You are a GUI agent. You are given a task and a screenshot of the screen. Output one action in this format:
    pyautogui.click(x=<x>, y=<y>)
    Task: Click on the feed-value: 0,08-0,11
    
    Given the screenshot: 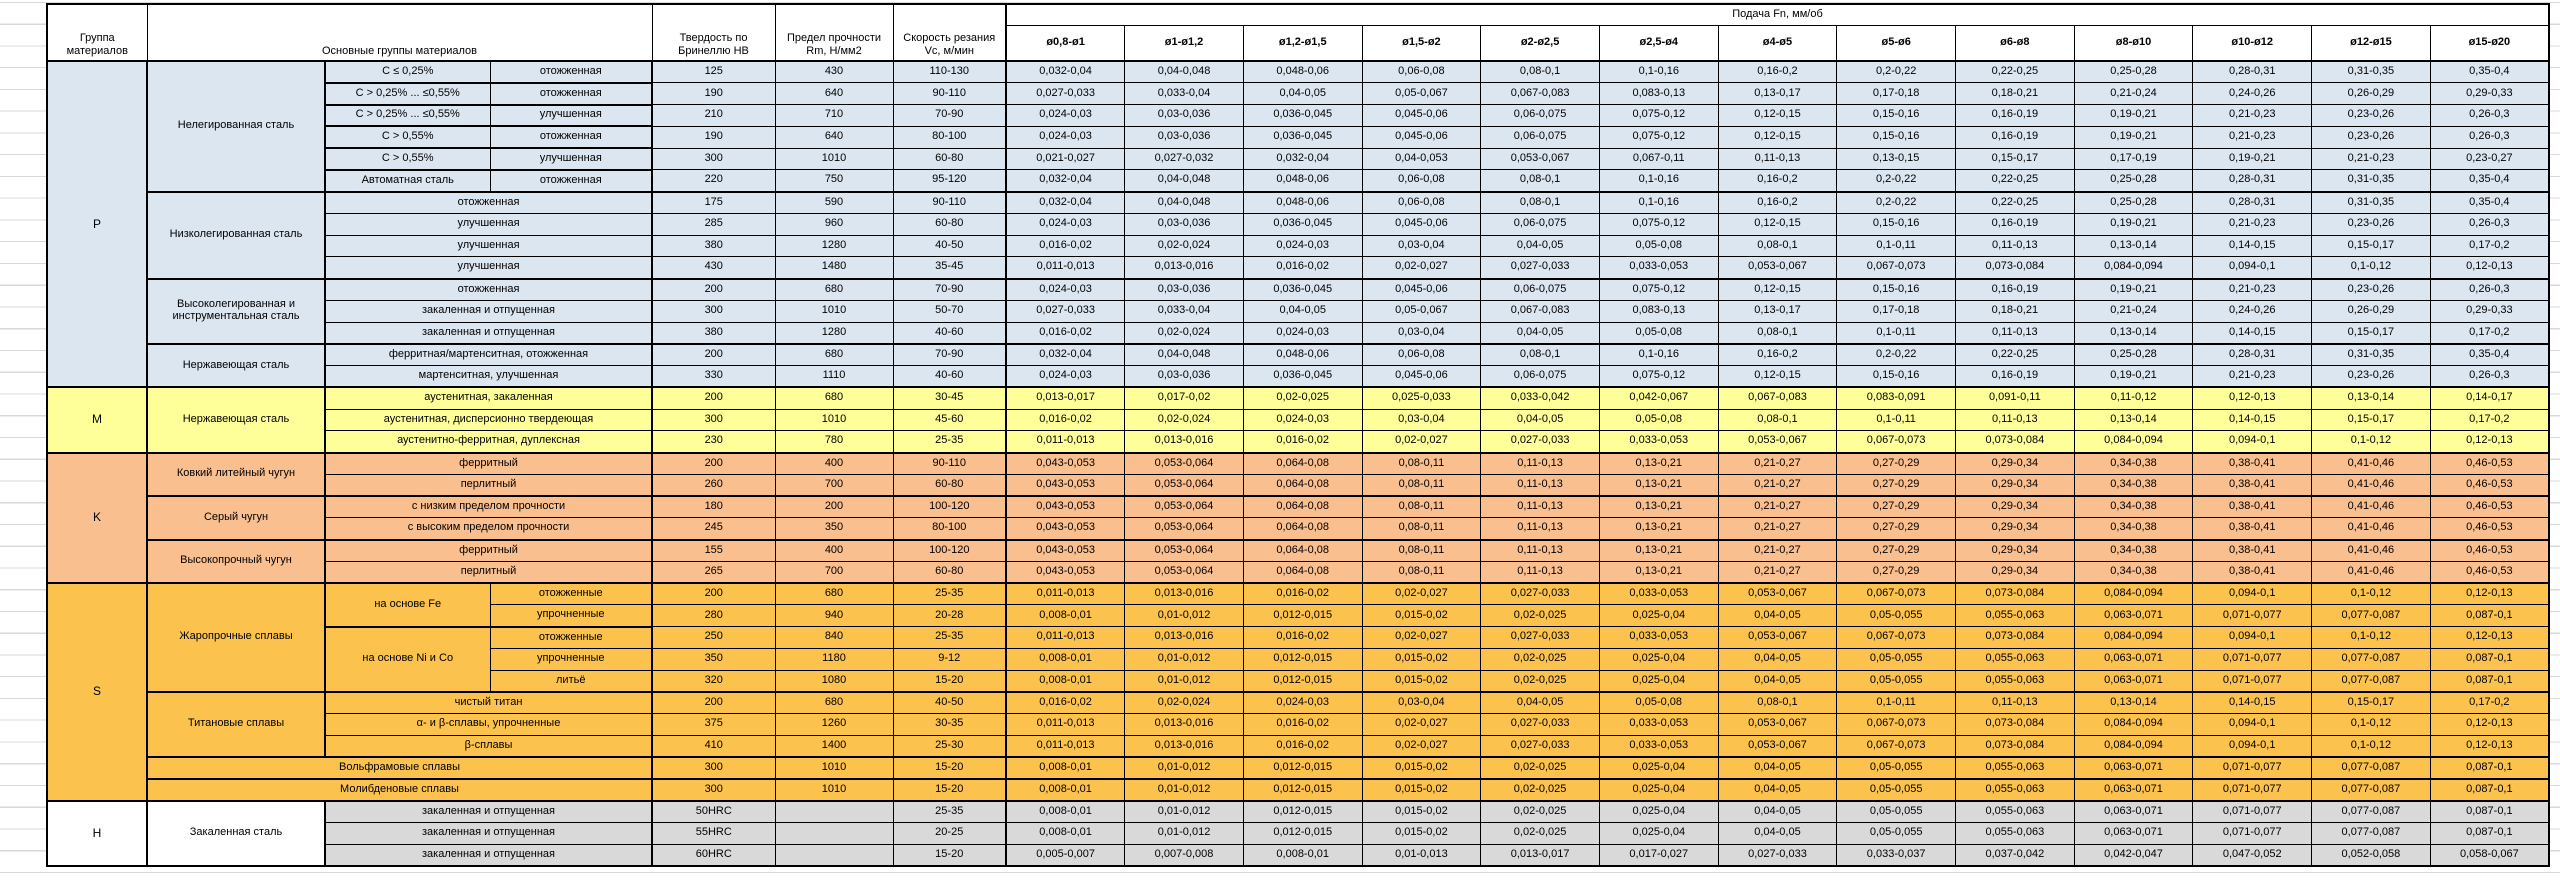 What is the action you would take?
    pyautogui.click(x=1421, y=463)
    